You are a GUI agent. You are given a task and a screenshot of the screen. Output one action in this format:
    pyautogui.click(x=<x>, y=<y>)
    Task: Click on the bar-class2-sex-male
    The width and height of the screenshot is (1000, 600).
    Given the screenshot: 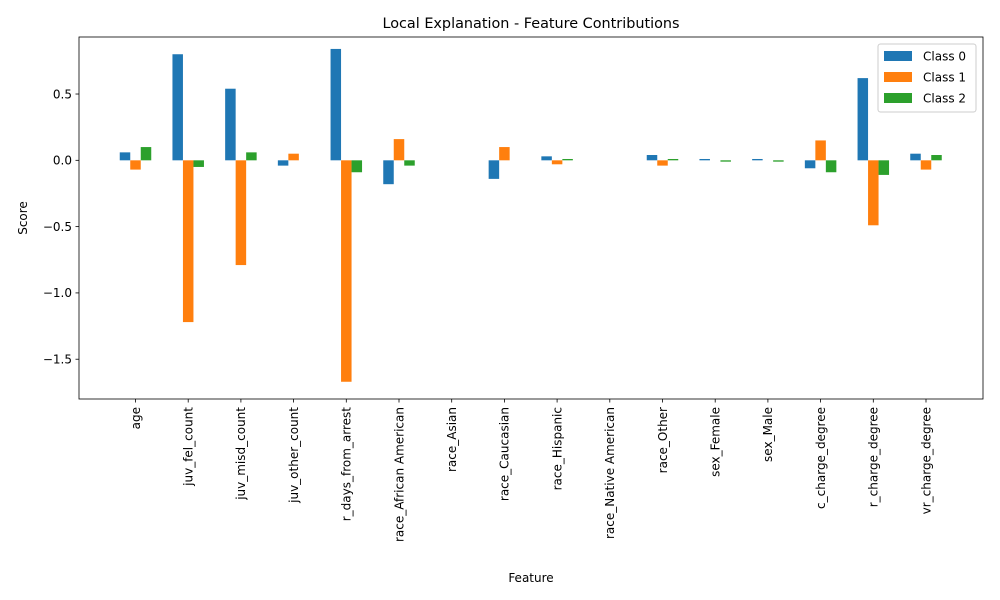 What is the action you would take?
    pyautogui.click(x=778, y=161)
    